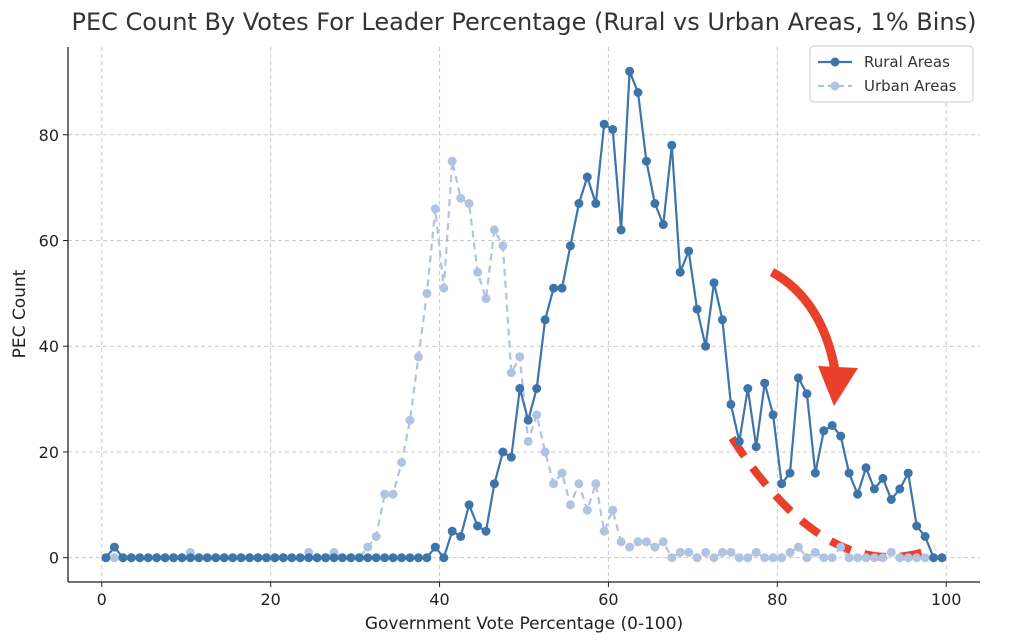 The height and width of the screenshot is (642, 1024). I want to click on y-tick-label: 20, so click(49, 452).